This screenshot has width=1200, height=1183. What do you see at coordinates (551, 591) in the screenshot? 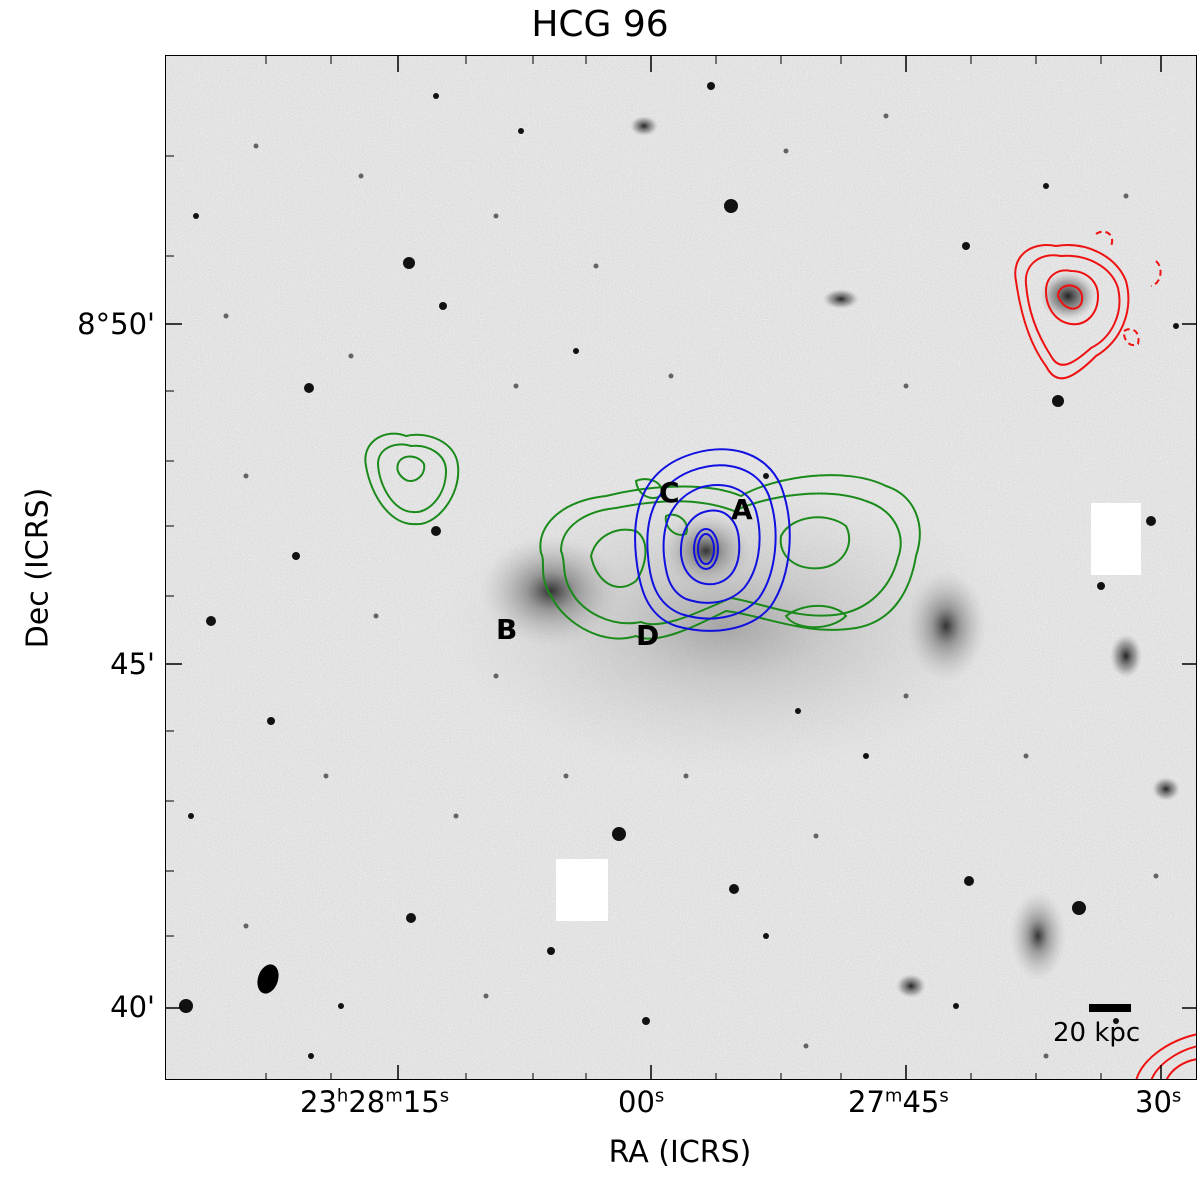
I see `galaxy-b` at bounding box center [551, 591].